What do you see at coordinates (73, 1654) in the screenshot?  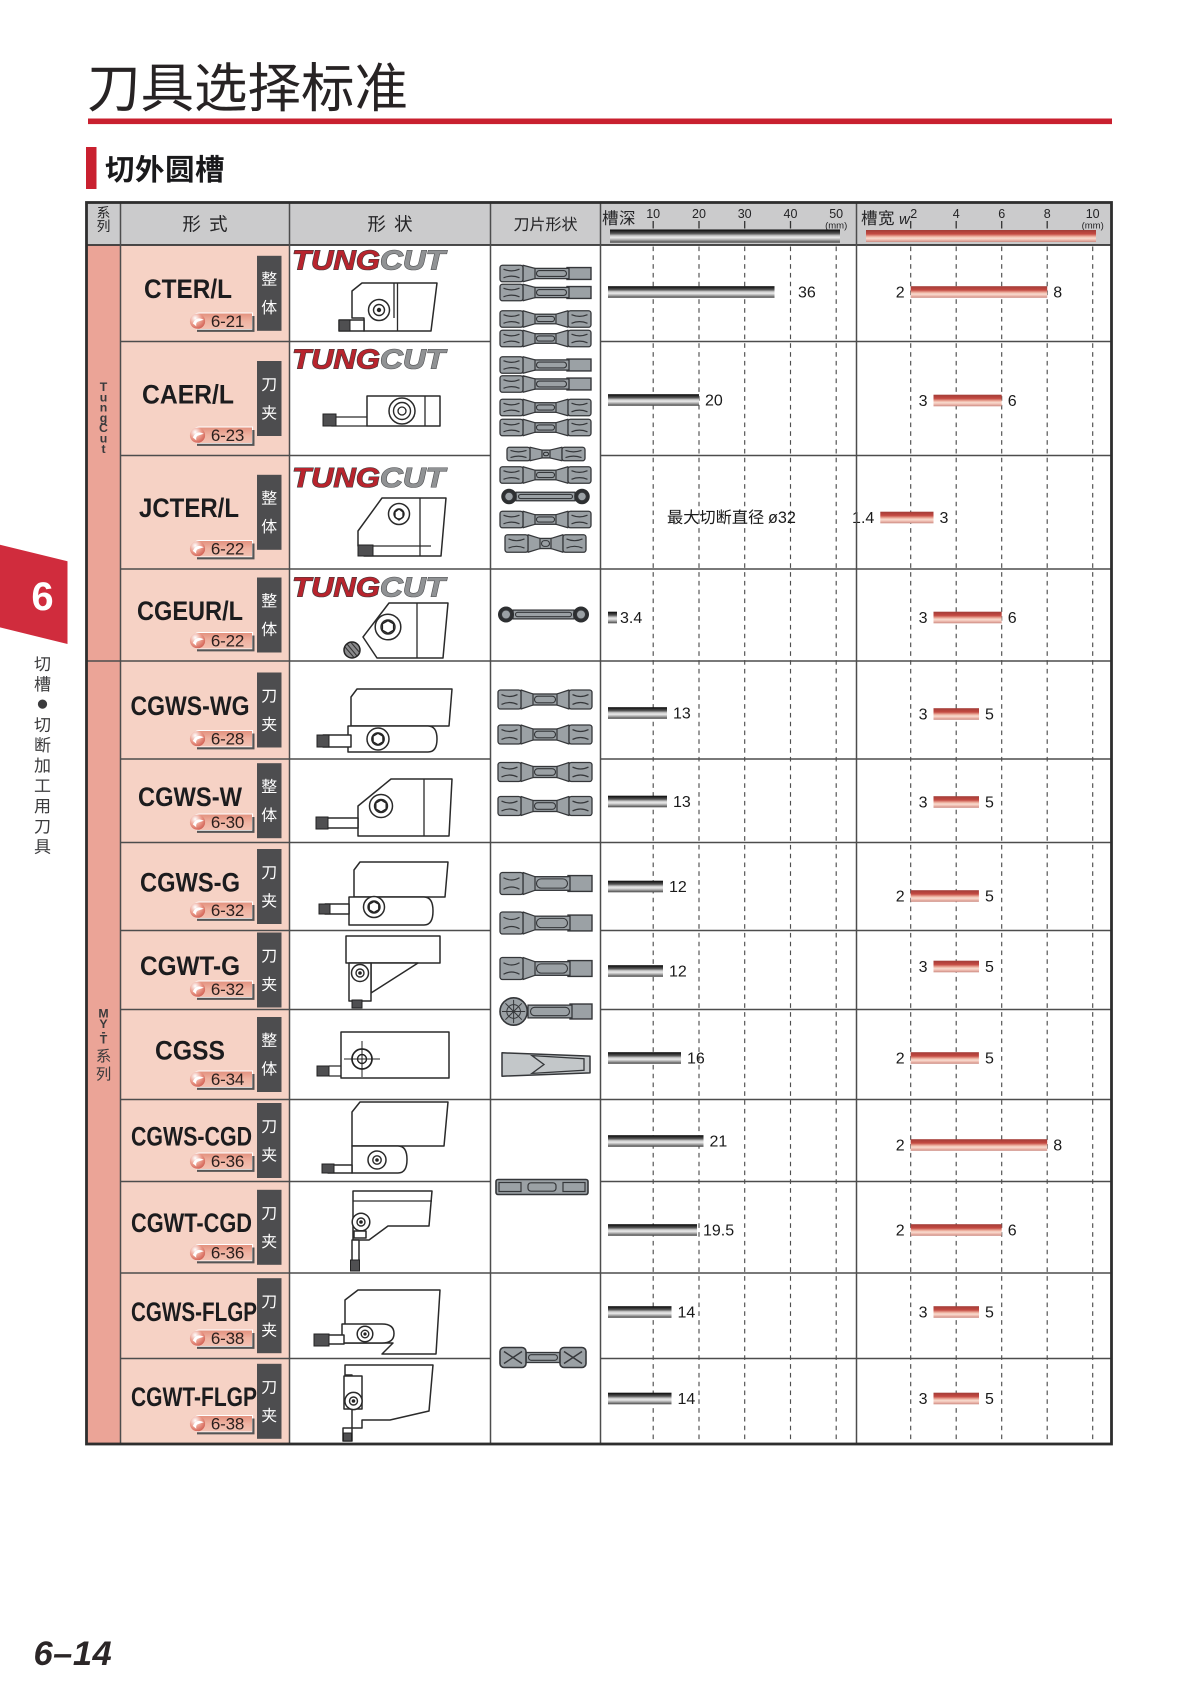 I see `svg-text: 6–14` at bounding box center [73, 1654].